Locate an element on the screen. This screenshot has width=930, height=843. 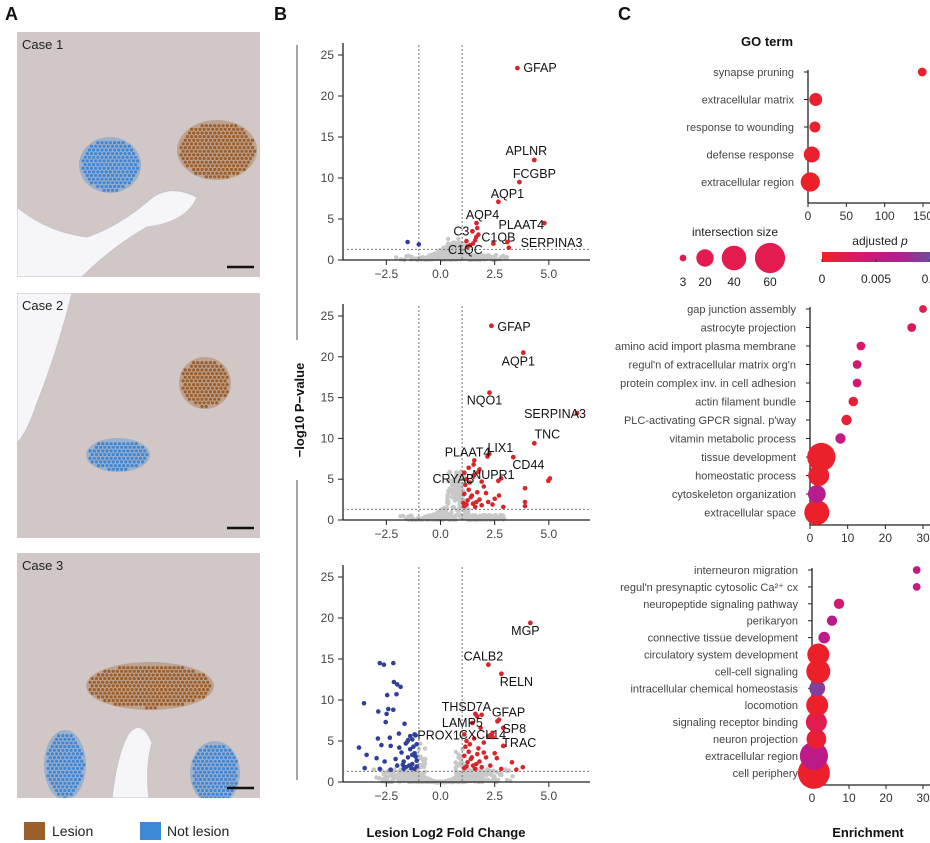
go-term-dot is located at coordinates (817, 512).